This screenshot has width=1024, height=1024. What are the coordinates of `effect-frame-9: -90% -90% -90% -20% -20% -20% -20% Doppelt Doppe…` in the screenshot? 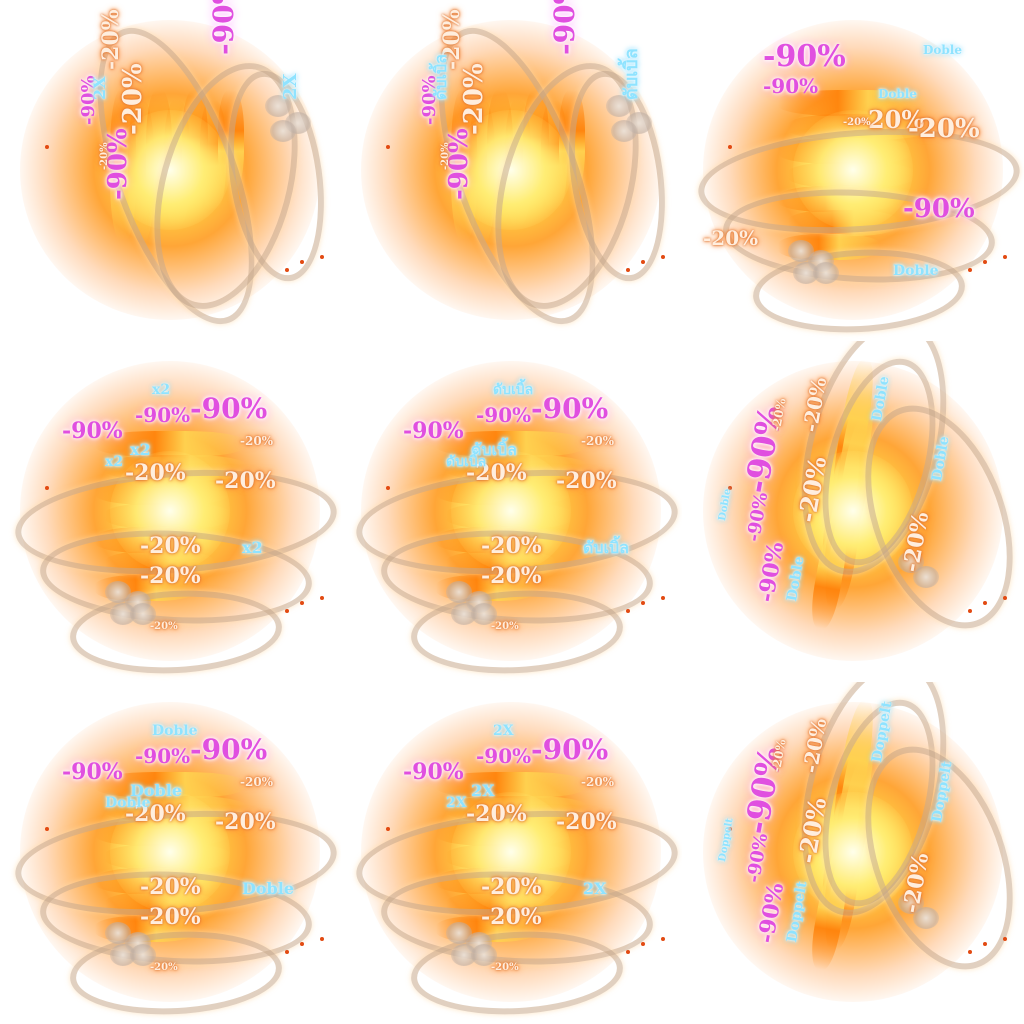 It's located at (853, 852).